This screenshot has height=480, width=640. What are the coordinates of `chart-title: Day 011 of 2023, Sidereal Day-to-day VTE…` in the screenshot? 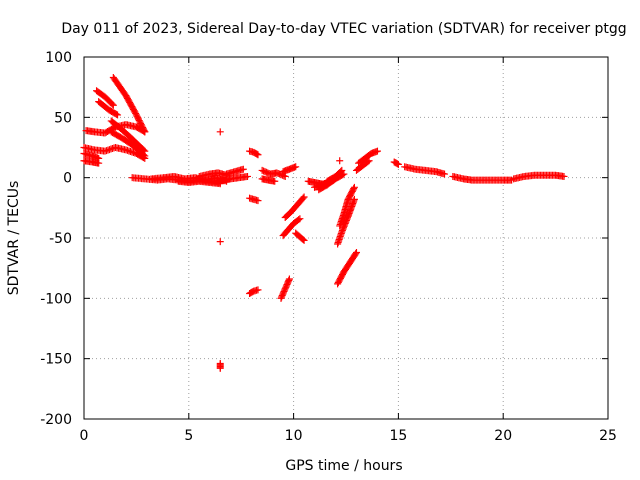 It's located at (343, 29).